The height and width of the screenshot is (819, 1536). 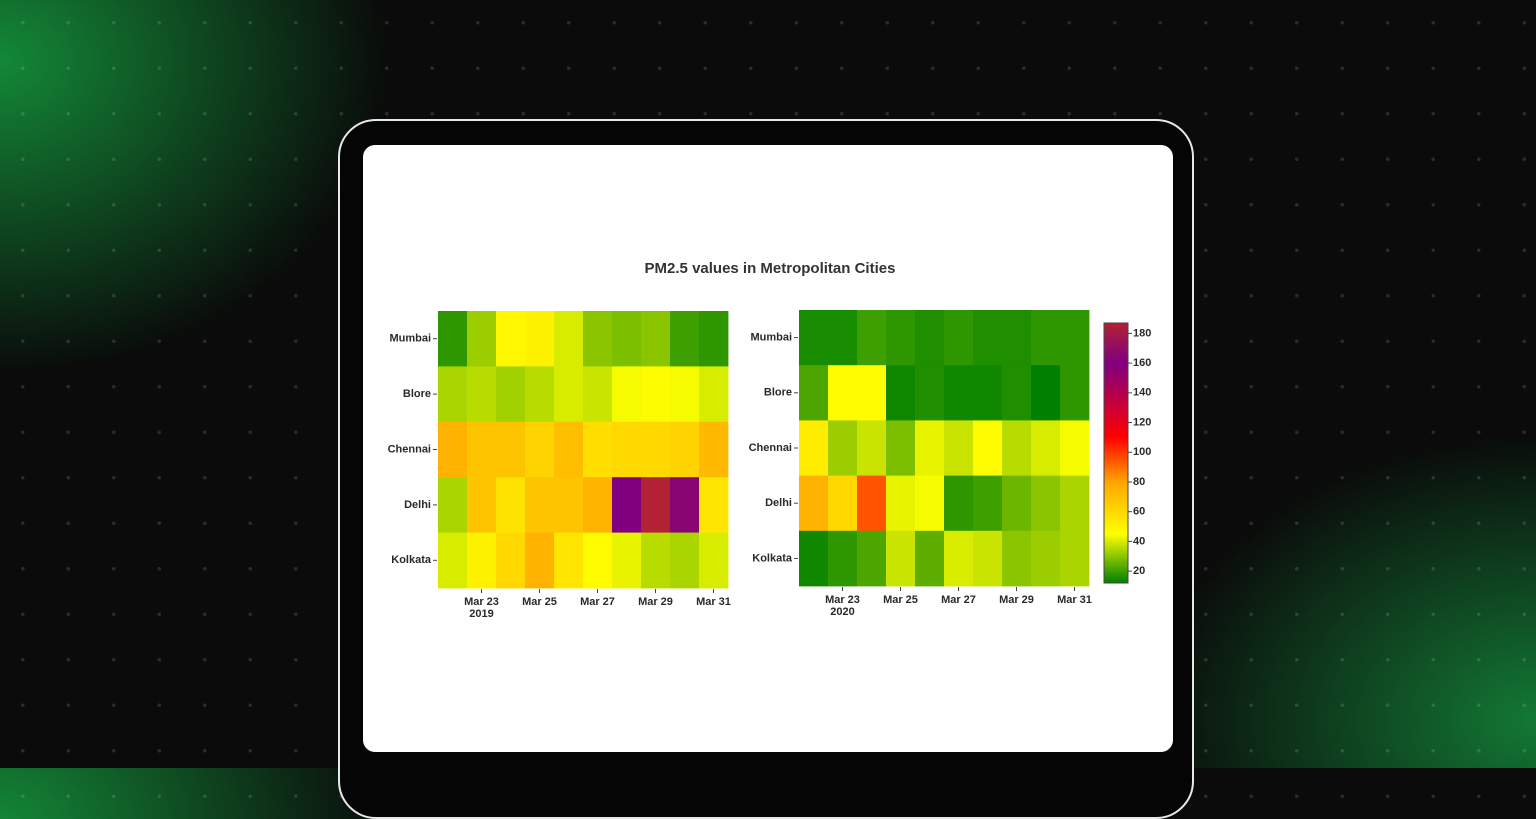 I want to click on colorbar, so click(x=1116, y=453).